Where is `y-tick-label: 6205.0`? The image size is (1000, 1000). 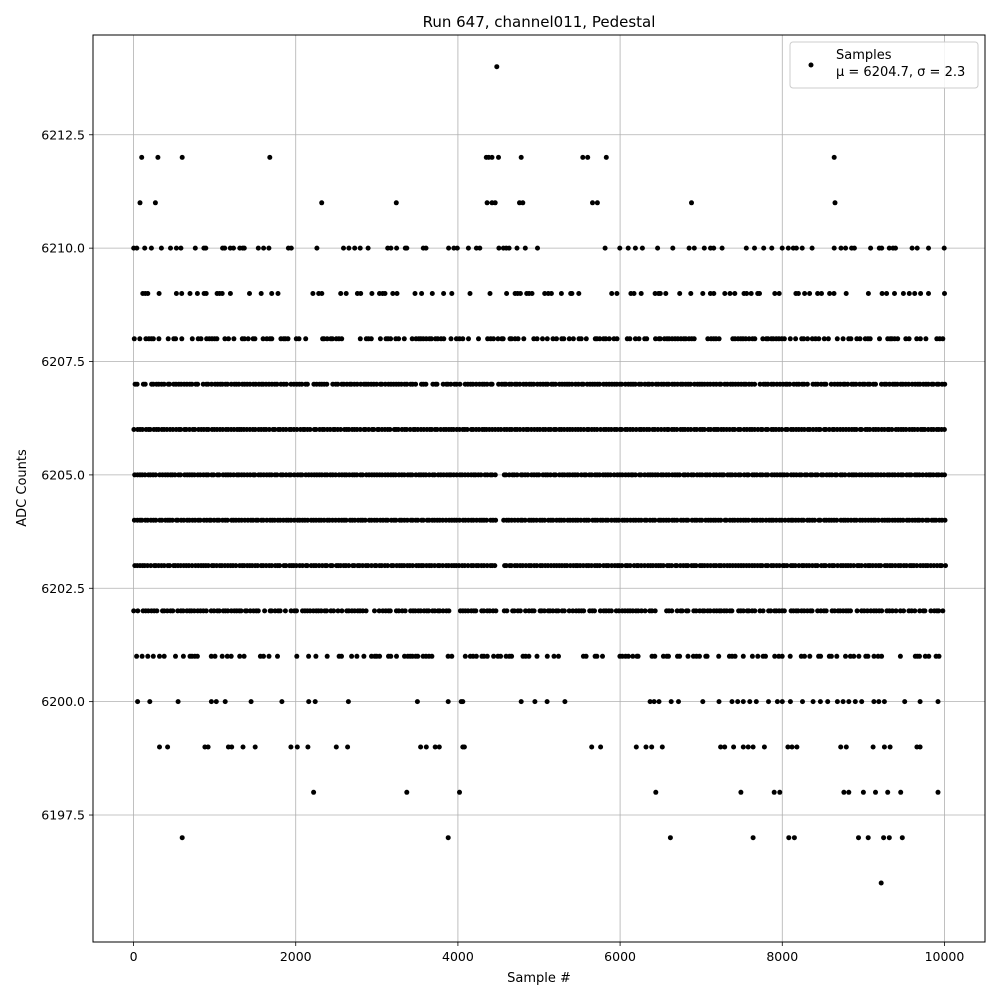 y-tick-label: 6205.0 is located at coordinates (63, 474).